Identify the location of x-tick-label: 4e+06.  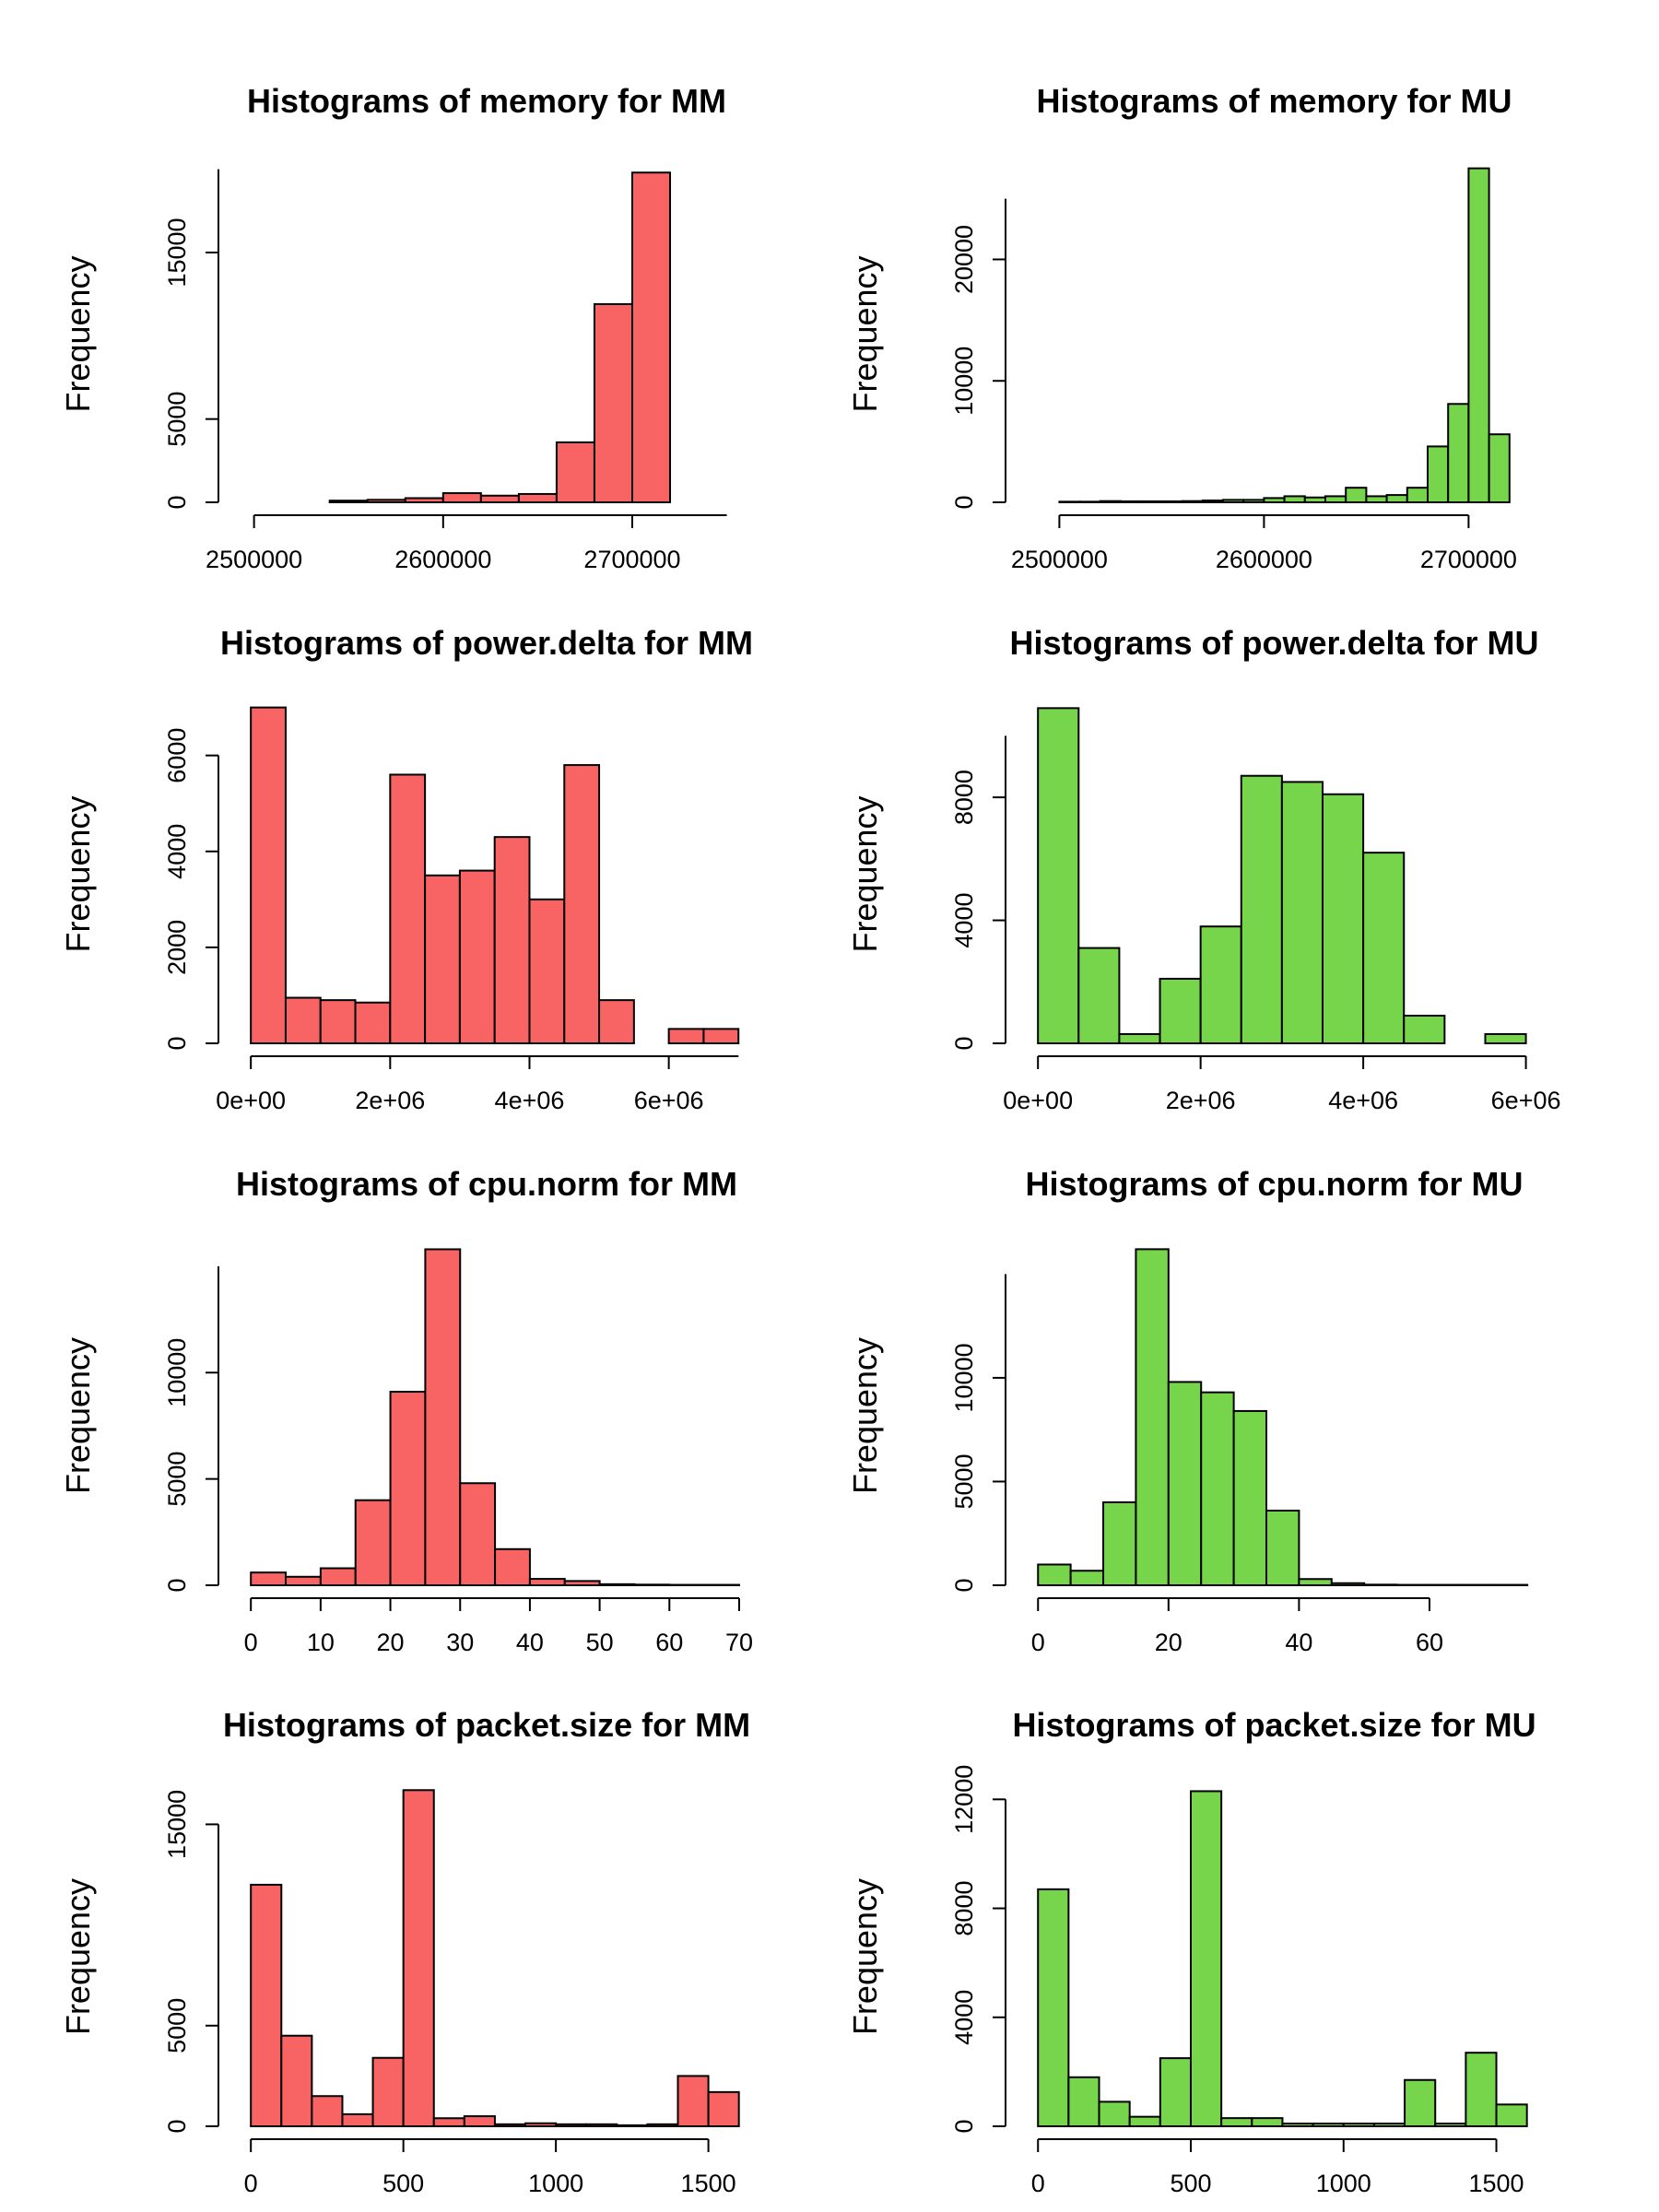
(1363, 1100).